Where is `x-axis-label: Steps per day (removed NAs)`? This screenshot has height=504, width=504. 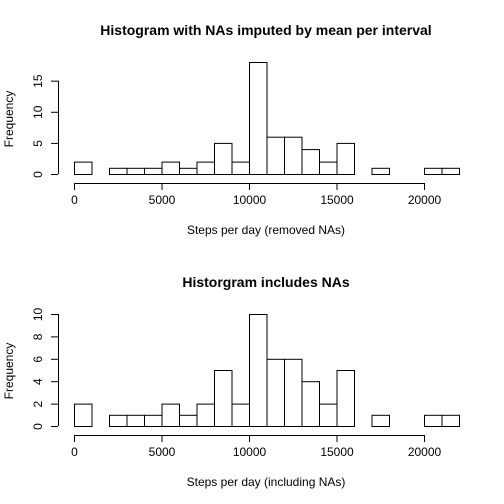 x-axis-label: Steps per day (removed NAs) is located at coordinates (266, 230).